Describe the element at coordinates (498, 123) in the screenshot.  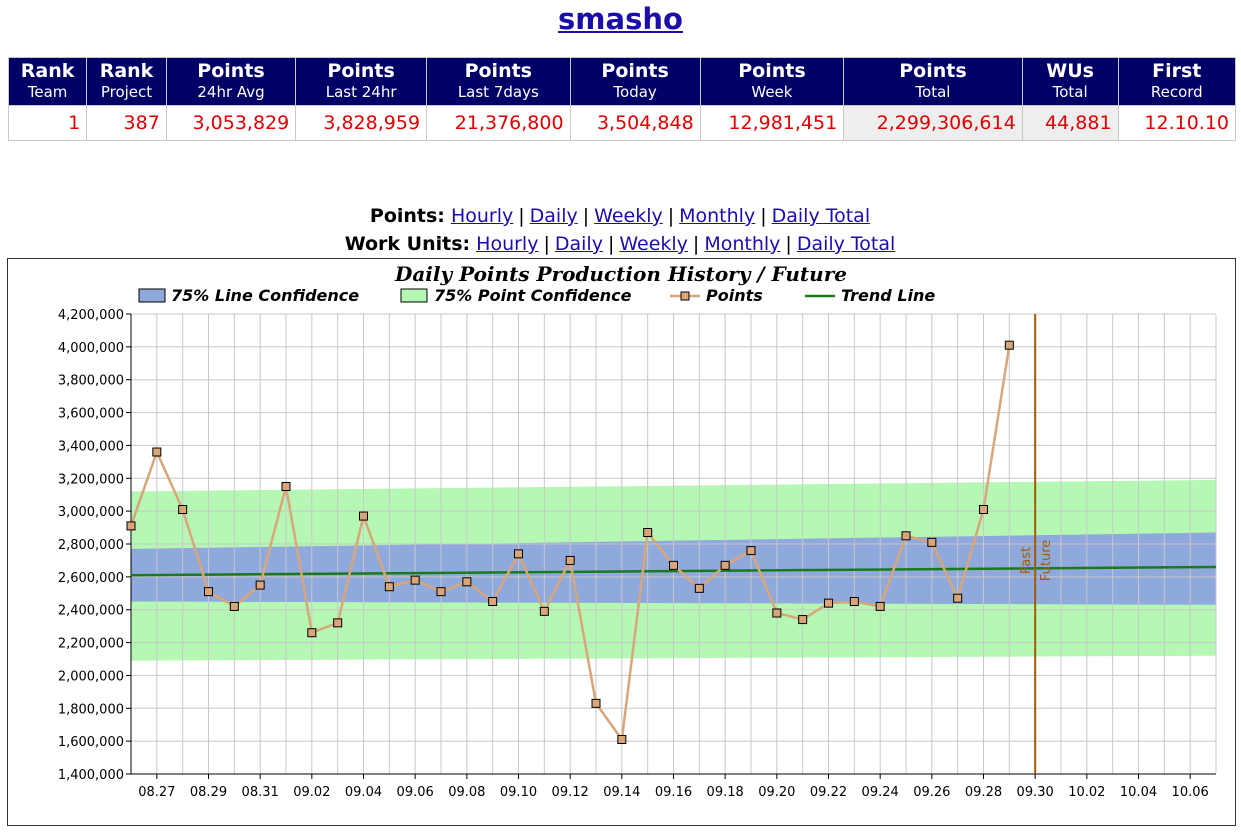
I see `stats-value-4: 21,376,800` at that location.